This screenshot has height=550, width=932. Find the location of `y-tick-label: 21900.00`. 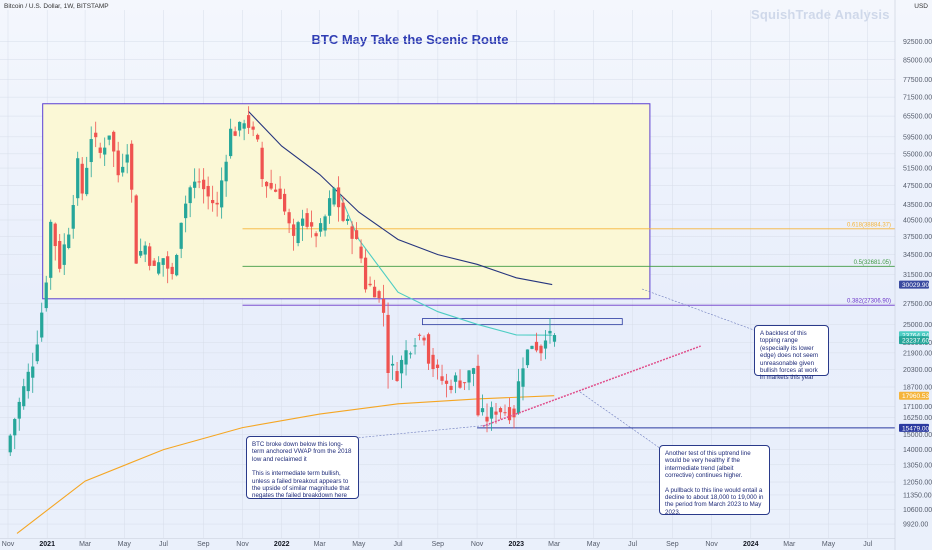

y-tick-label: 21900.00 is located at coordinates (917, 353).